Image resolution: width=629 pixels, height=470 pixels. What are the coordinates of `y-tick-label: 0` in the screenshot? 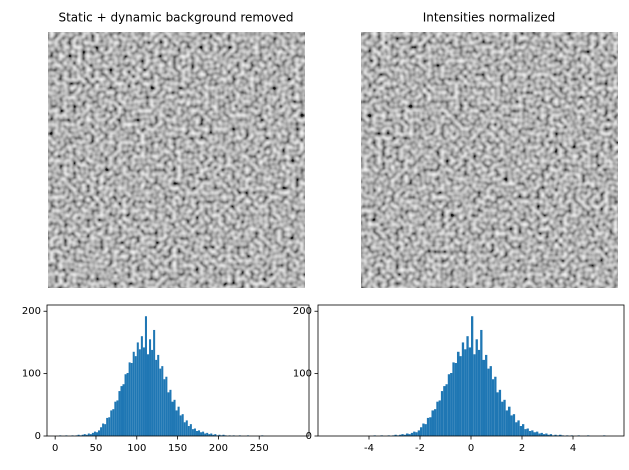 It's located at (309, 436).